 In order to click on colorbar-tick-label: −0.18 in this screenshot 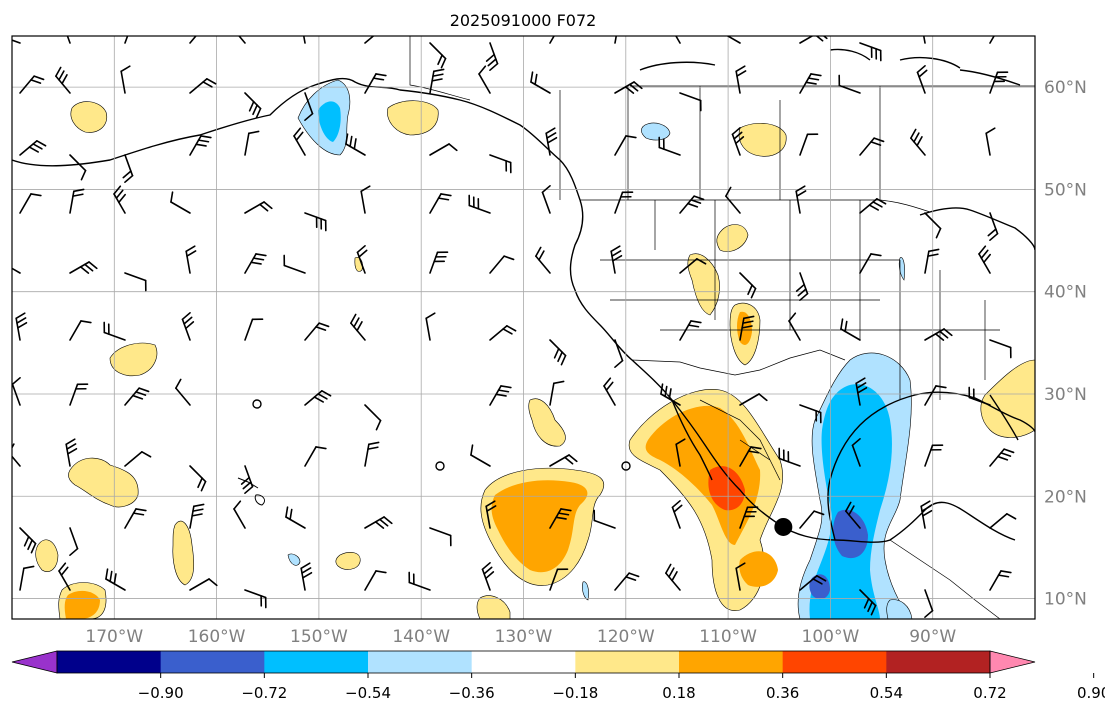, I will do `click(575, 693)`.